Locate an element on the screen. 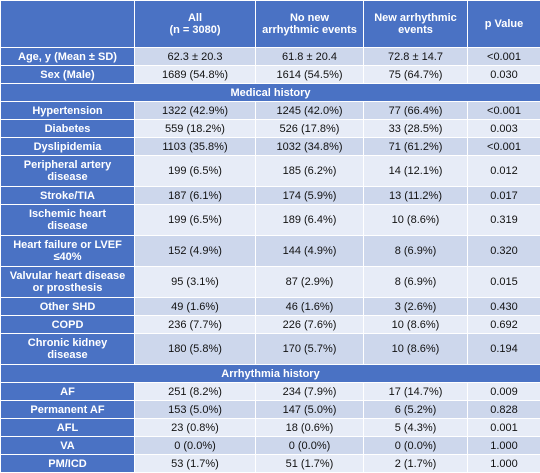 The width and height of the screenshot is (540, 473). cell-all: 236 (7.7%) is located at coordinates (195, 325).